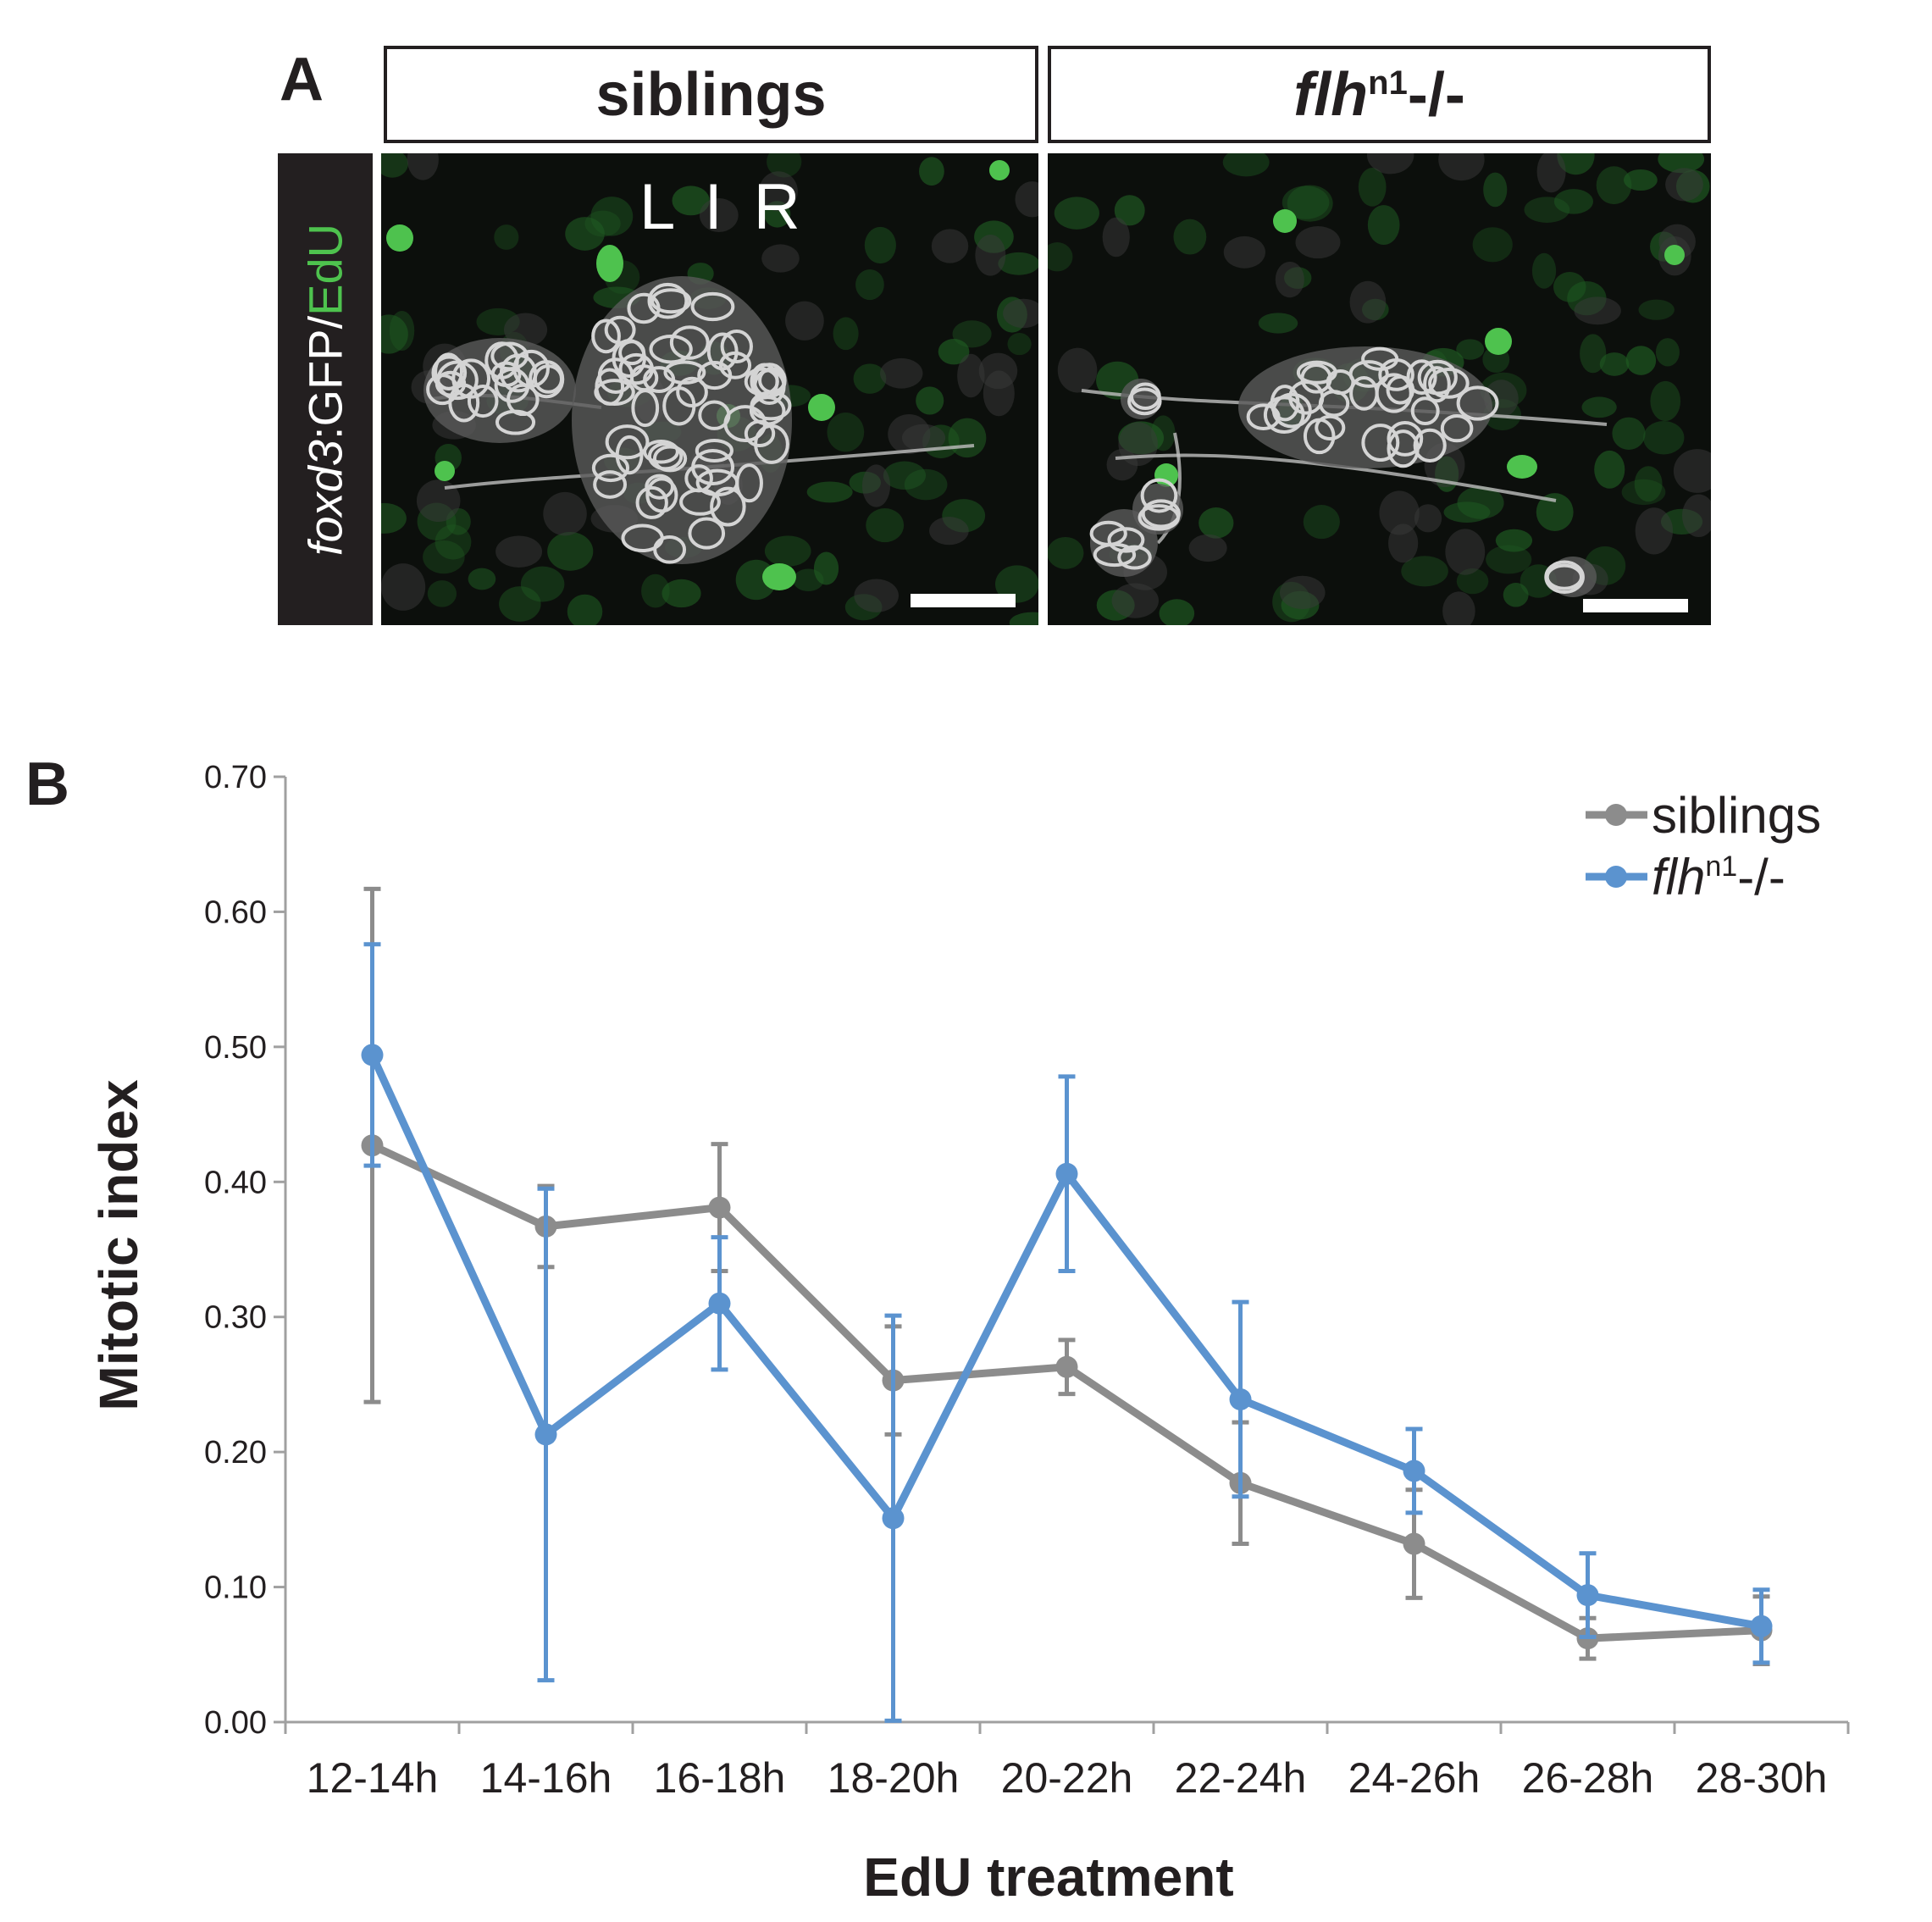 The image size is (1932, 1922). I want to click on stain-label: foxd3:GFP/EdU, so click(325, 389).